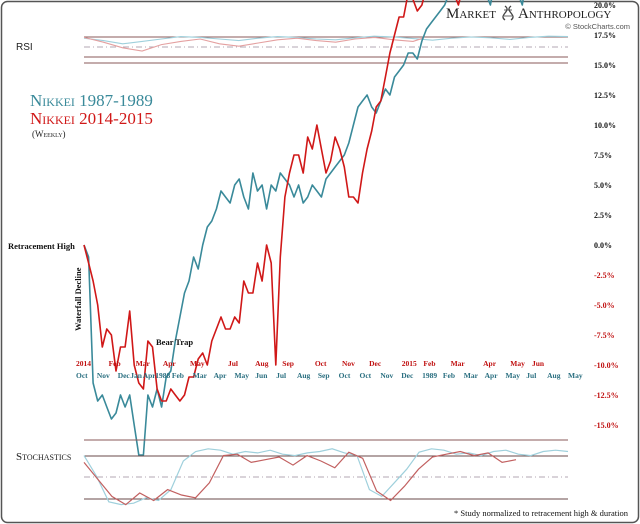 This screenshot has height=524, width=640. I want to click on x-tick-label-1987-1989: Jan, so click(136, 375).